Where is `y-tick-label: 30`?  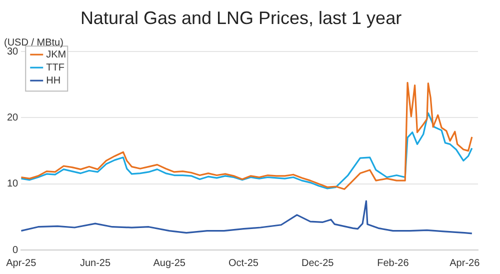 y-tick-label: 30 is located at coordinates (13, 52).